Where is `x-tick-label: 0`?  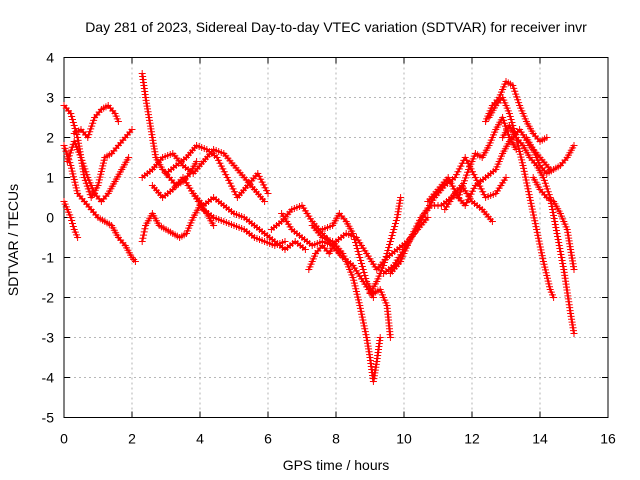 x-tick-label: 0 is located at coordinates (64, 439).